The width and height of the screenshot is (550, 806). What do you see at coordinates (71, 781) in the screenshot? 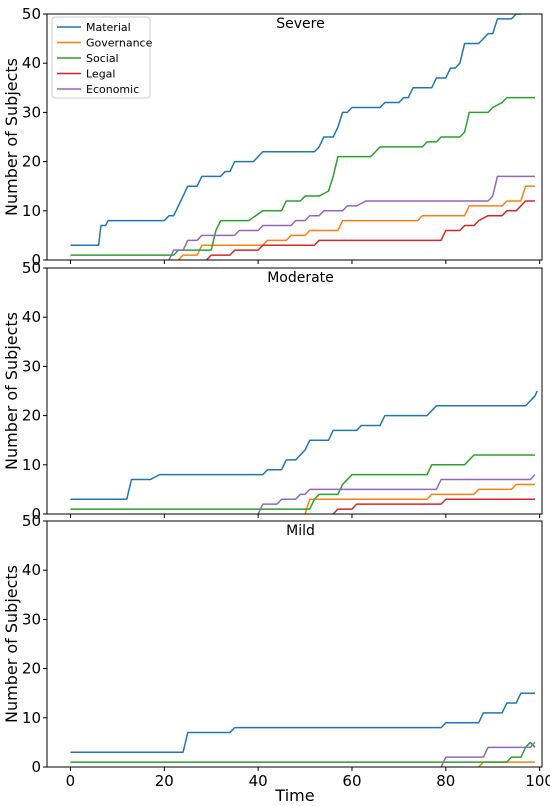
I see `x-tick-label: 0` at bounding box center [71, 781].